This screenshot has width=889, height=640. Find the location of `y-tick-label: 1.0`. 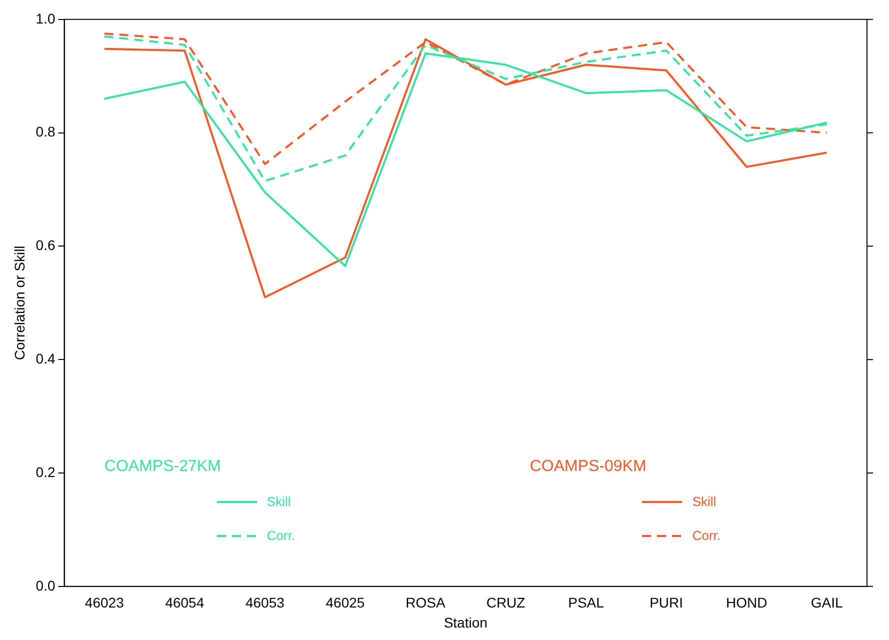

y-tick-label: 1.0 is located at coordinates (46, 18).